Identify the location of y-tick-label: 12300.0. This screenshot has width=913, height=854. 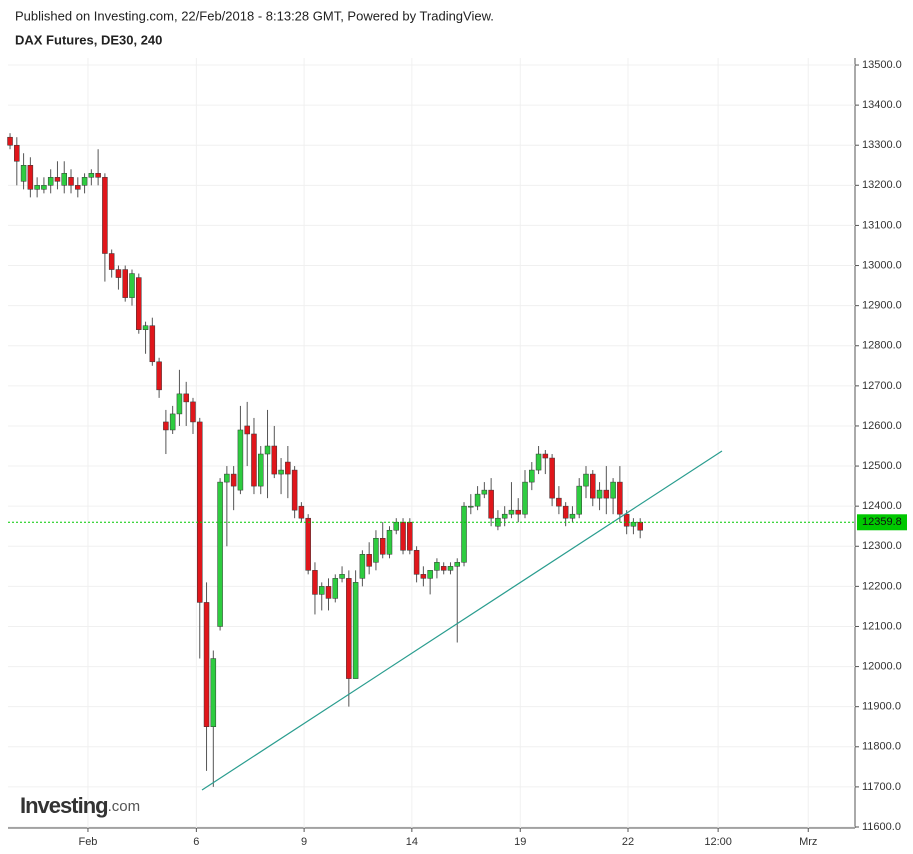
(882, 546).